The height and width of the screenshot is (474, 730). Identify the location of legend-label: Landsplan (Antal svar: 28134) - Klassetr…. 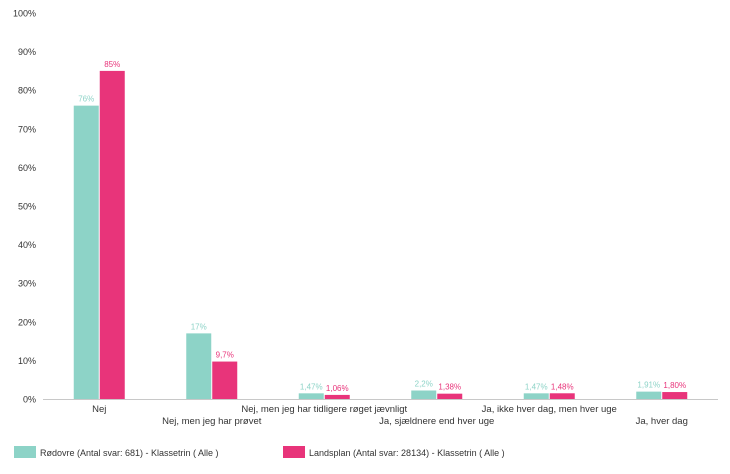
(407, 453).